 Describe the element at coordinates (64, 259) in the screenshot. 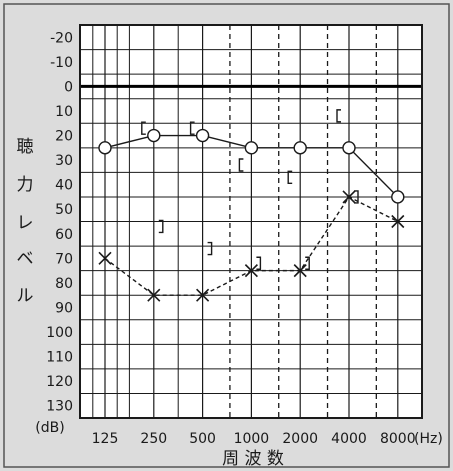

I see `y-tick-label: 70` at that location.